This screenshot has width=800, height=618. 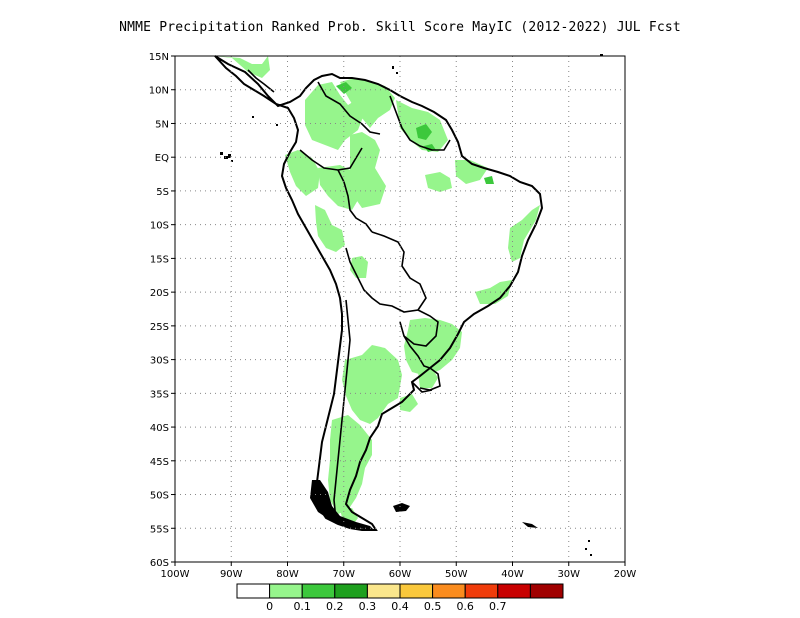 What do you see at coordinates (159, 327) in the screenshot?
I see `lat-label: 25S` at bounding box center [159, 327].